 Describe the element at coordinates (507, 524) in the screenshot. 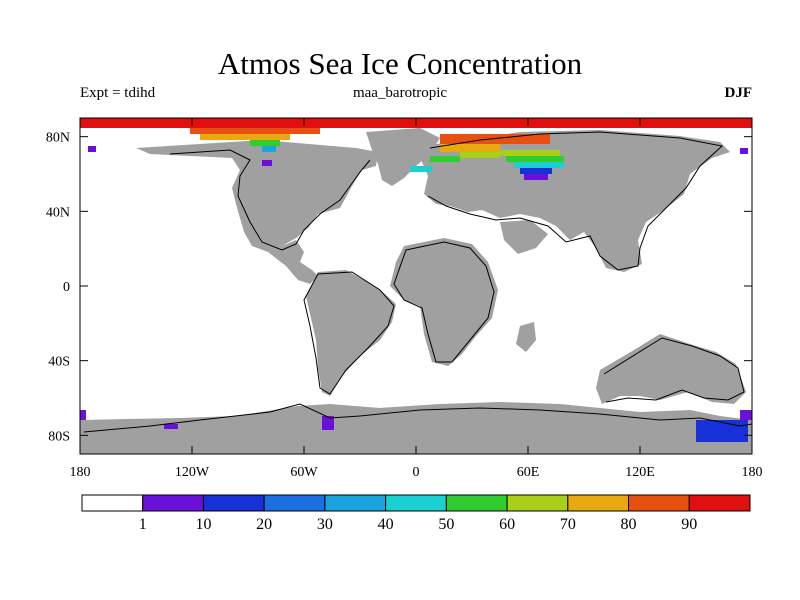

I see `colorbar-label: 60` at that location.